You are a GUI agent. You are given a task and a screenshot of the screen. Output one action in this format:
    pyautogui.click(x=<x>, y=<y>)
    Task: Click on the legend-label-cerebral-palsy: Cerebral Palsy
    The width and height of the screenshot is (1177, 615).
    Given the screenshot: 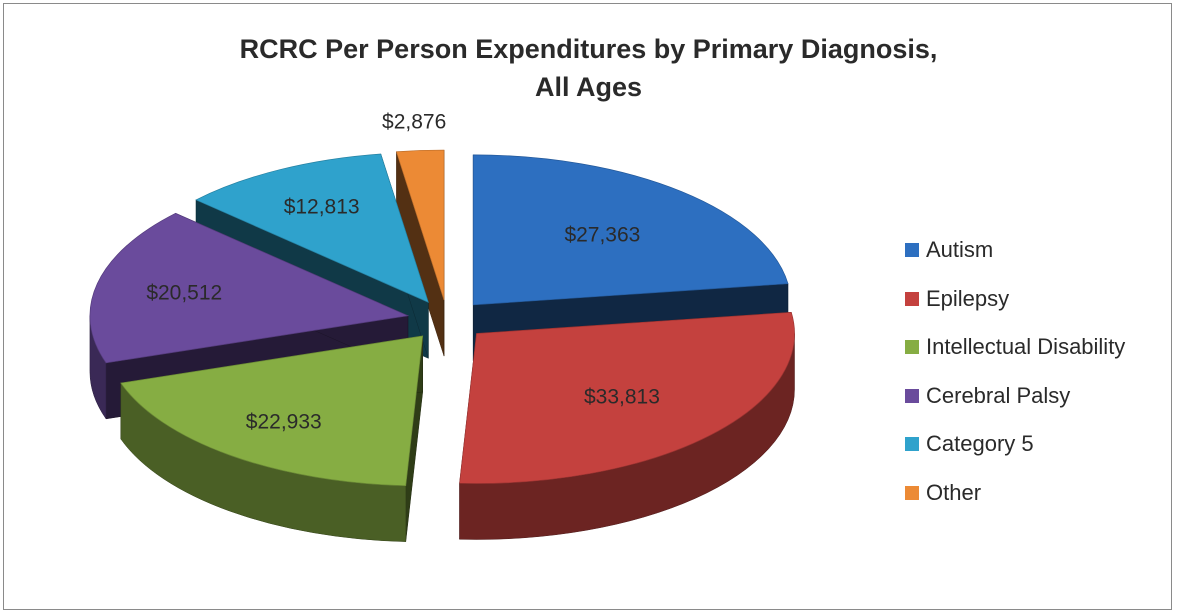 What is the action you would take?
    pyautogui.click(x=998, y=395)
    